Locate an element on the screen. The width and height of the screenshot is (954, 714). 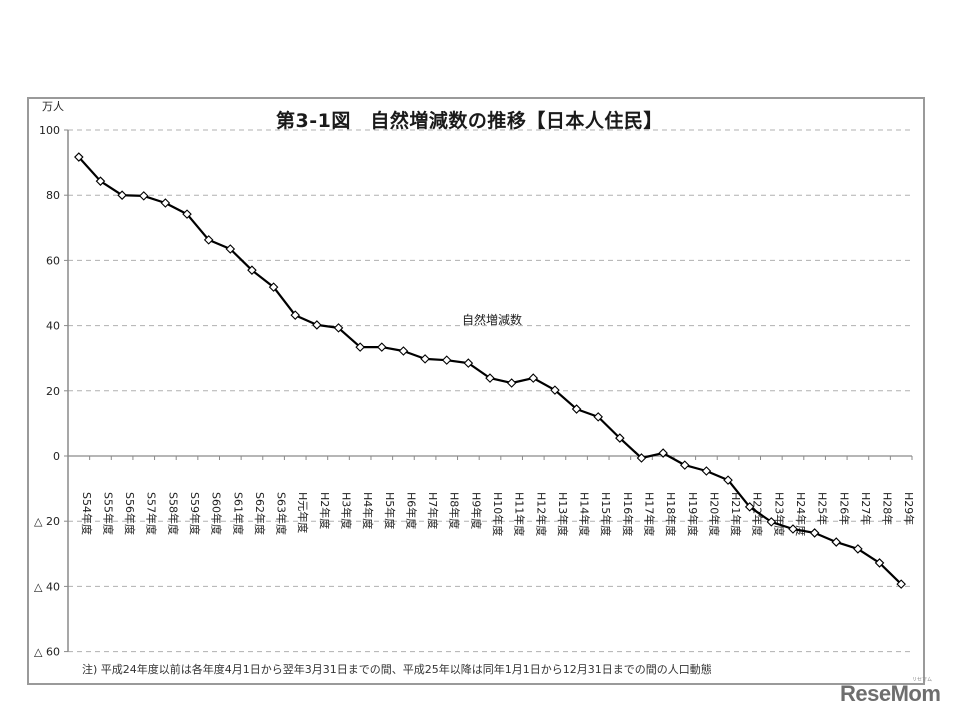
x-tick-label: H5年度 is located at coordinates (390, 510).